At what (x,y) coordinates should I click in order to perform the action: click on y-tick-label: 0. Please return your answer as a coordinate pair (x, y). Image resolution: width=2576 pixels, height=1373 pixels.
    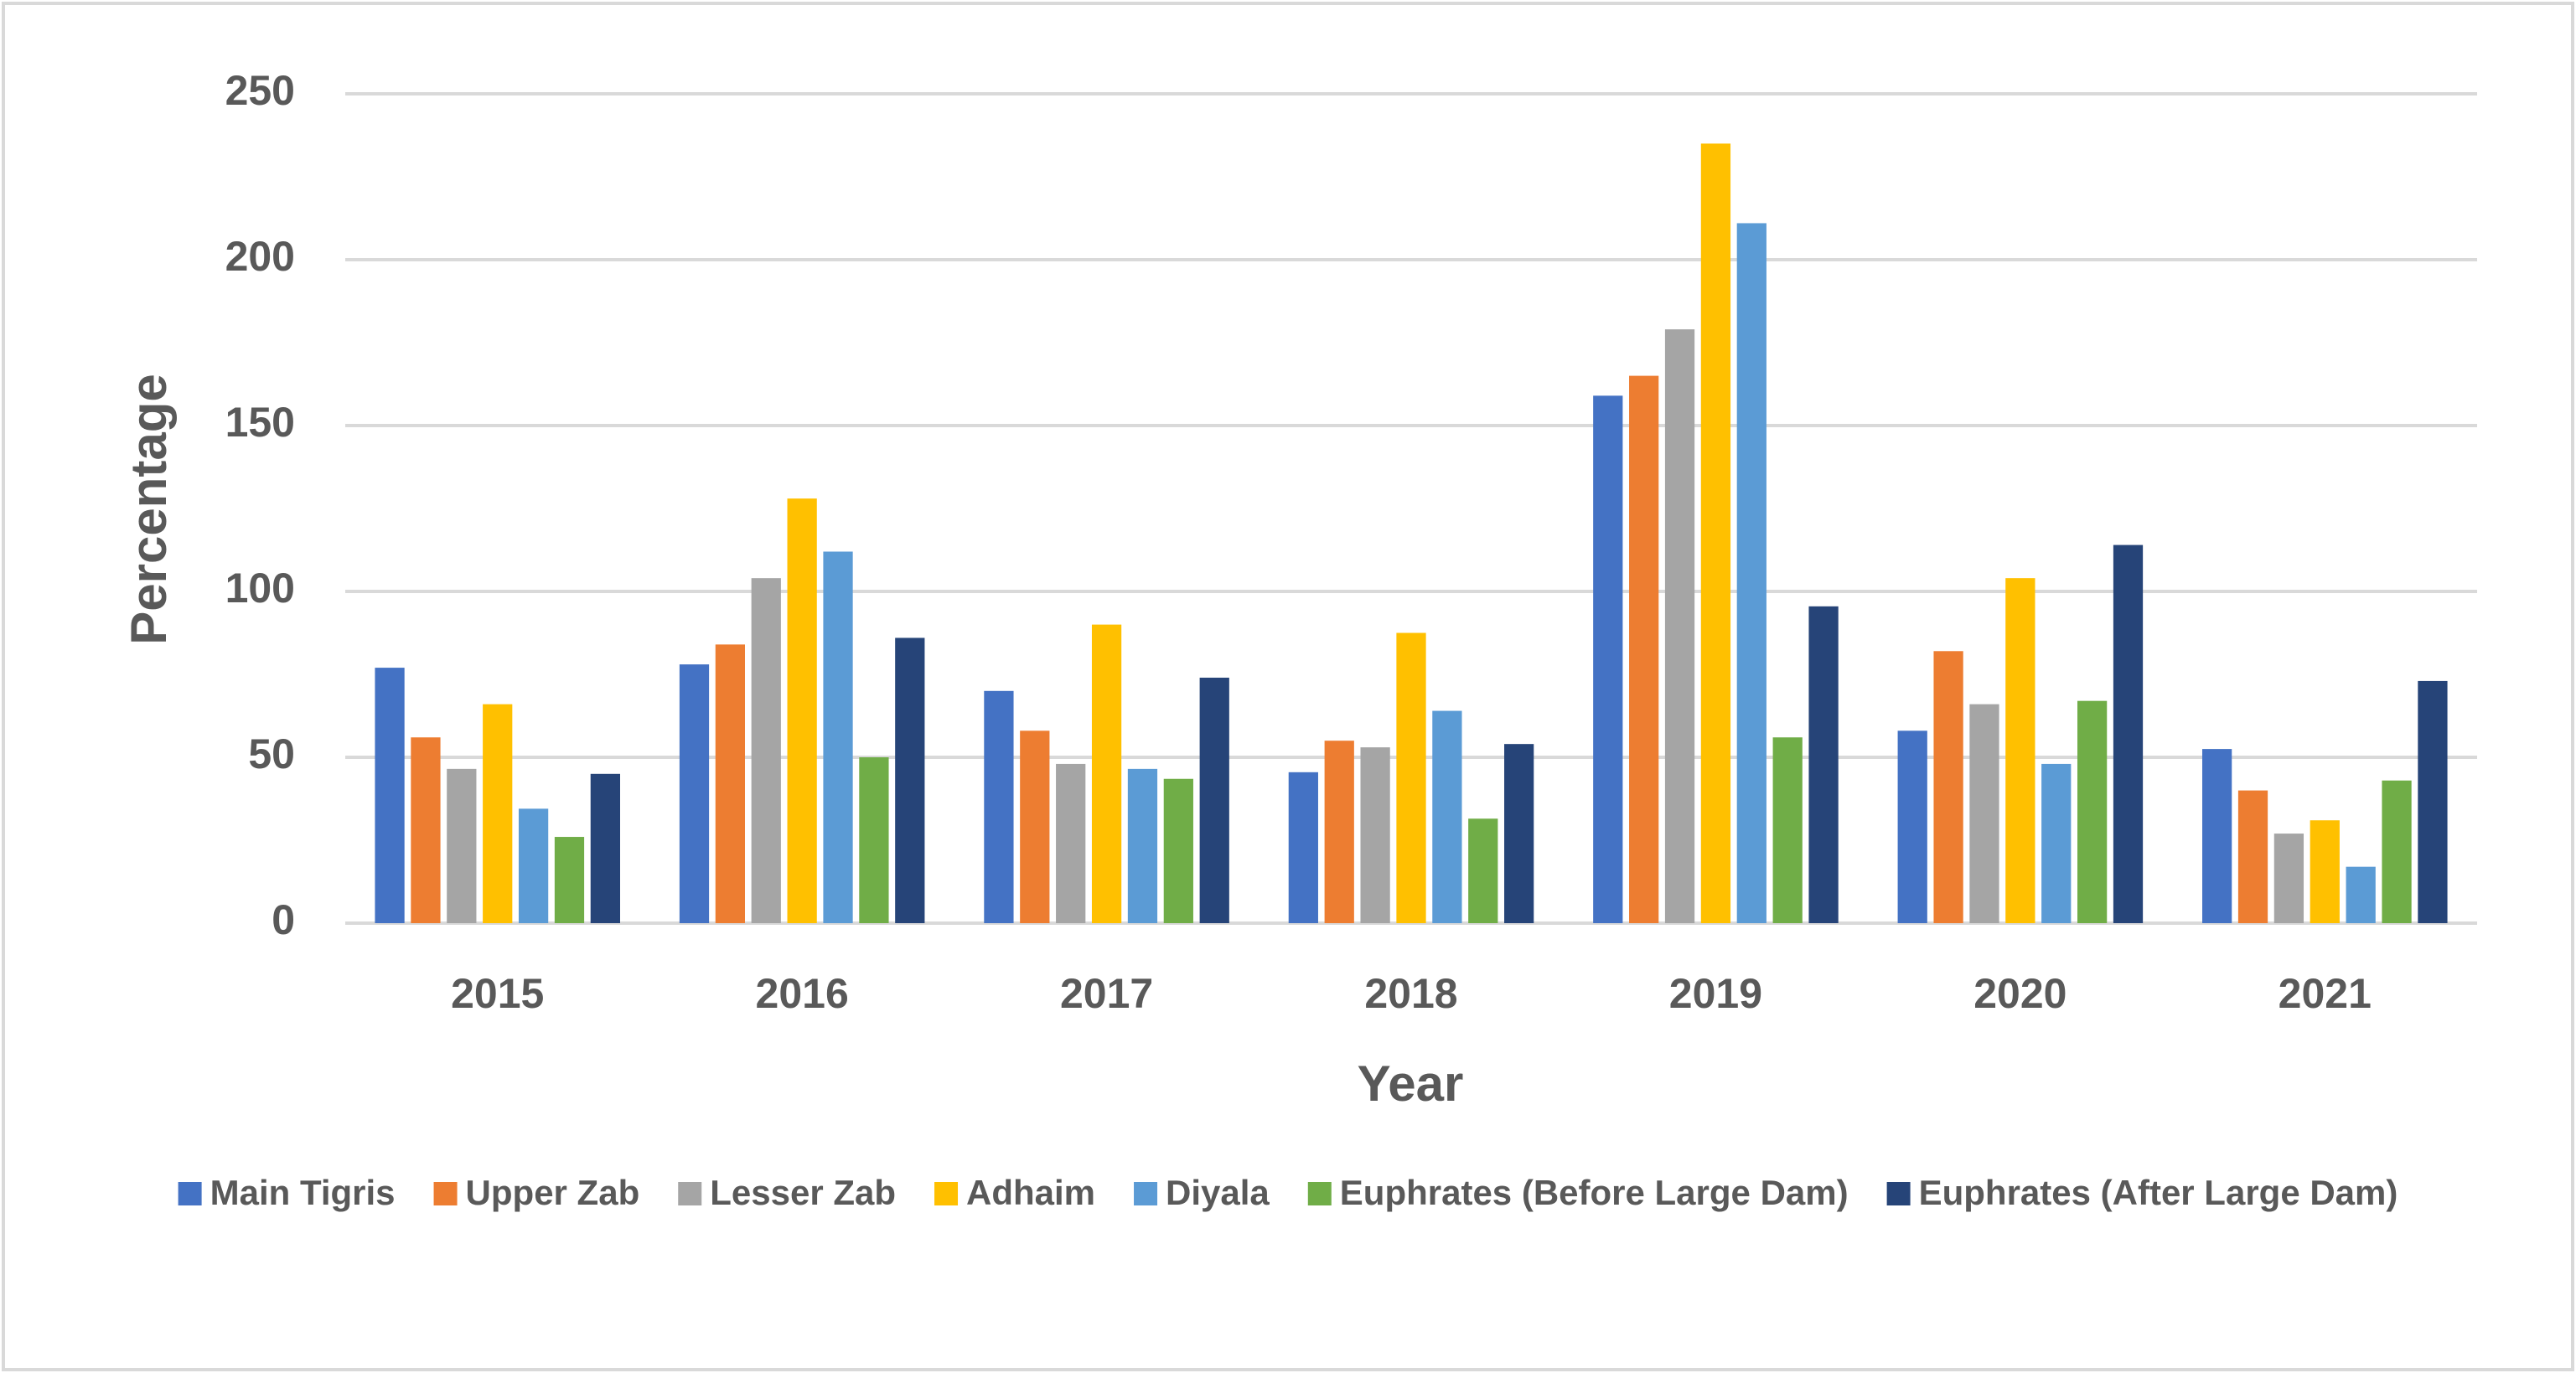
    Looking at the image, I should click on (283, 919).